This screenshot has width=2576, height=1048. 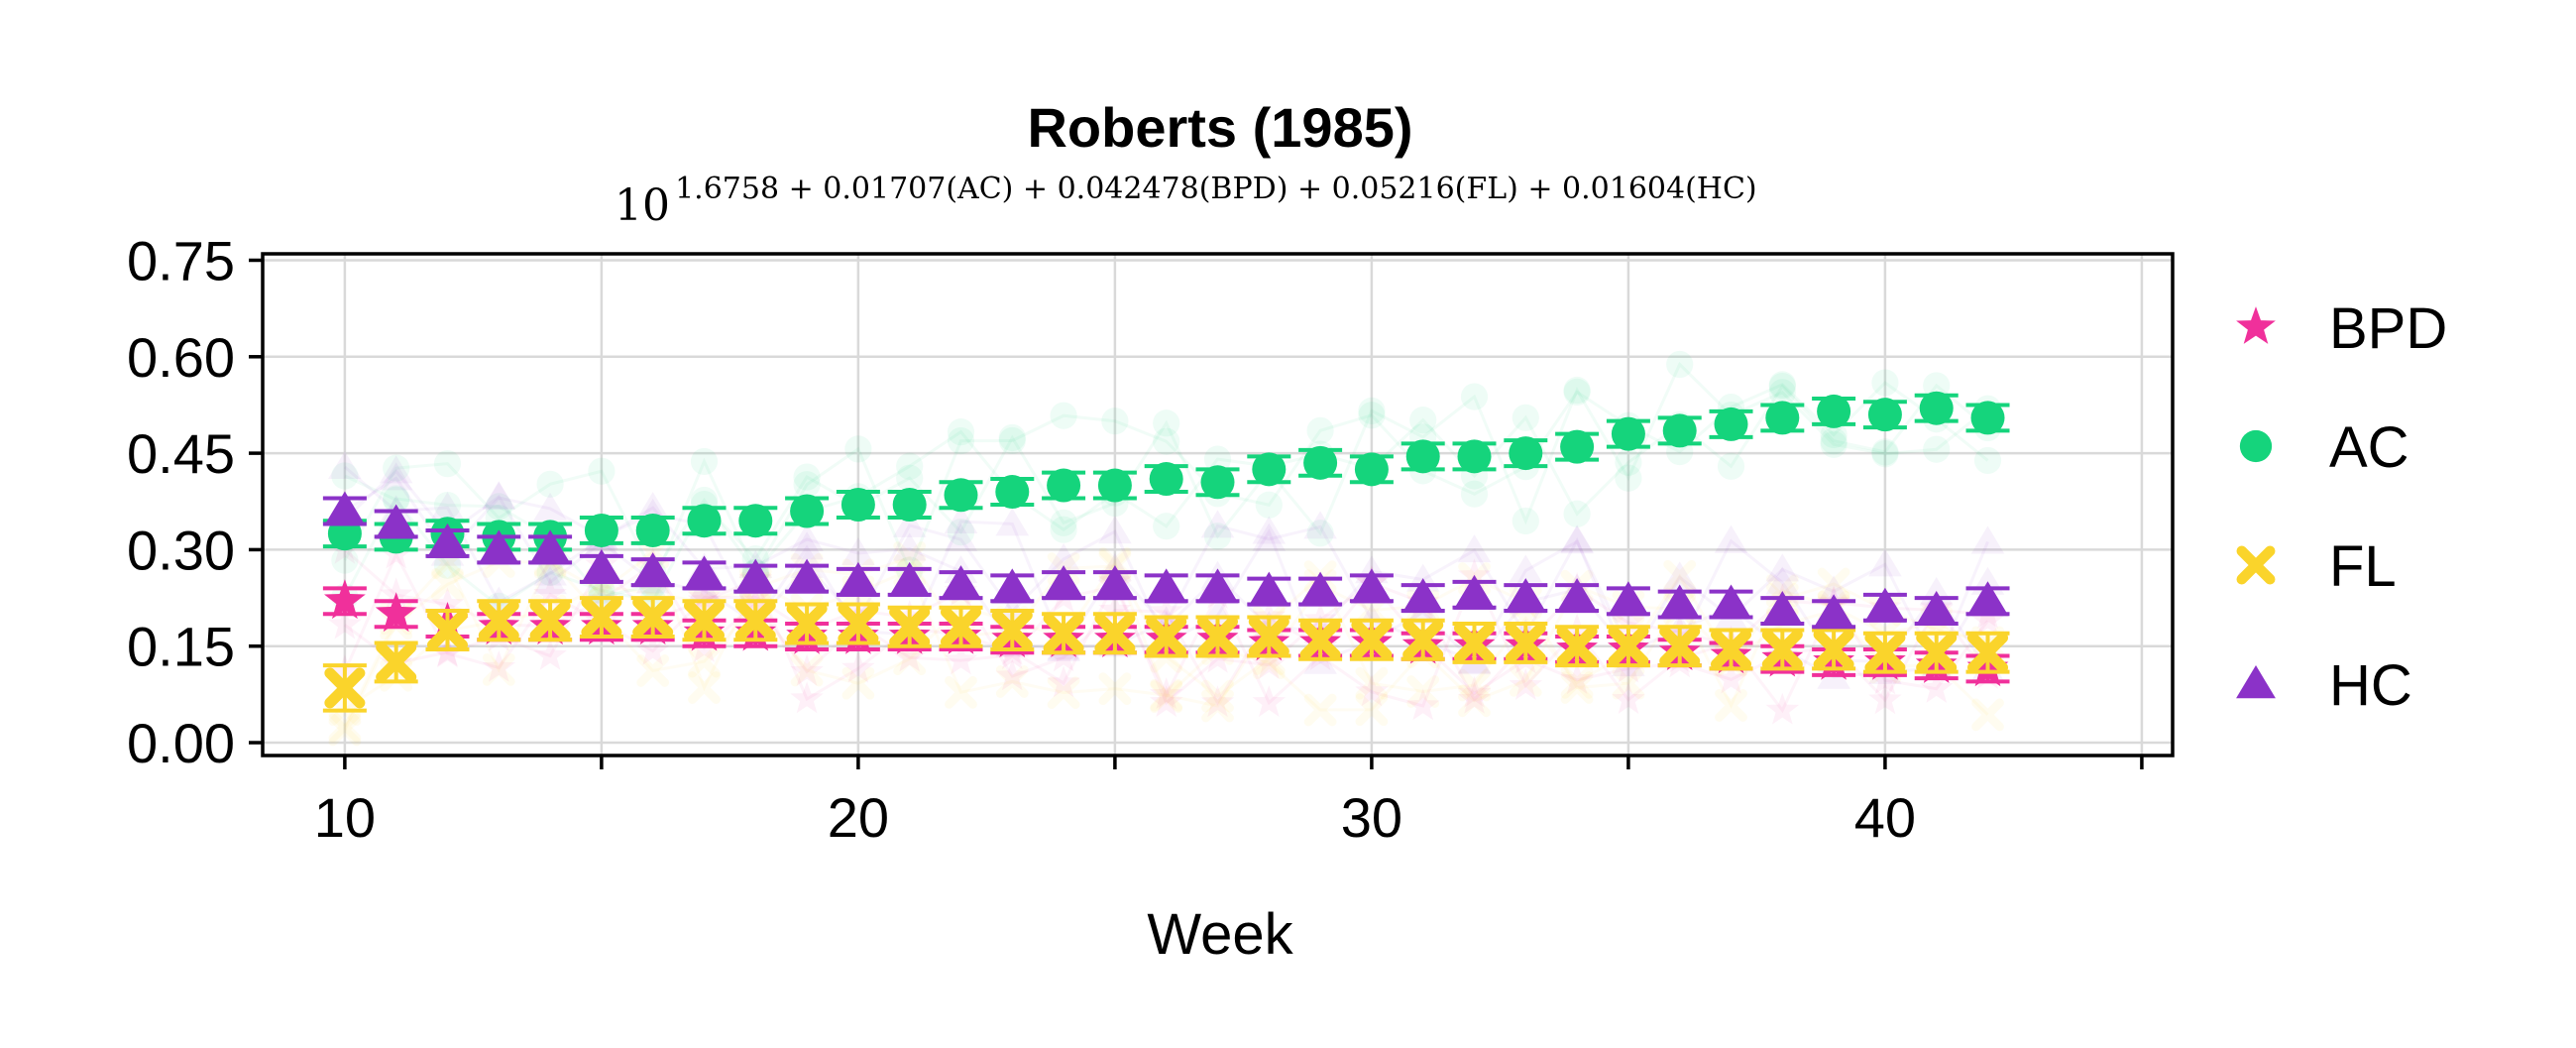 I want to click on background-trace-bpd, so click(x=1165, y=631).